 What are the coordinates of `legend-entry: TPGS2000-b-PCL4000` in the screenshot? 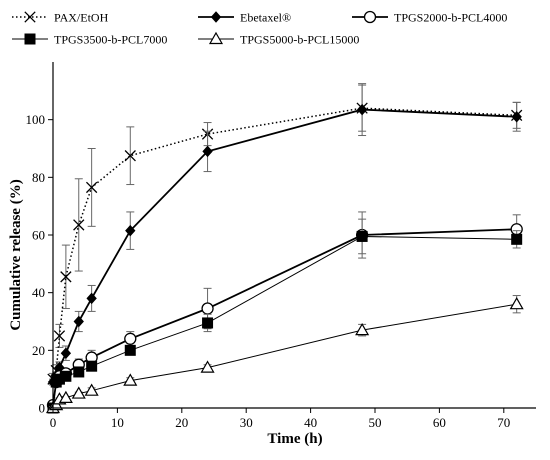 It's located at (429, 18).